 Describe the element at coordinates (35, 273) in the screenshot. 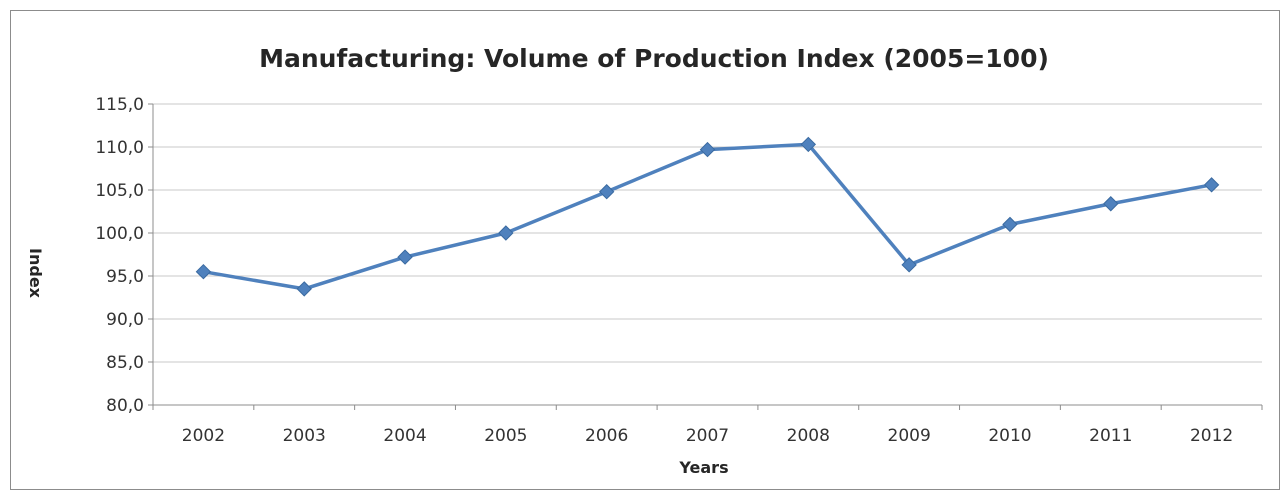

I see `y-axis-label: Index` at that location.